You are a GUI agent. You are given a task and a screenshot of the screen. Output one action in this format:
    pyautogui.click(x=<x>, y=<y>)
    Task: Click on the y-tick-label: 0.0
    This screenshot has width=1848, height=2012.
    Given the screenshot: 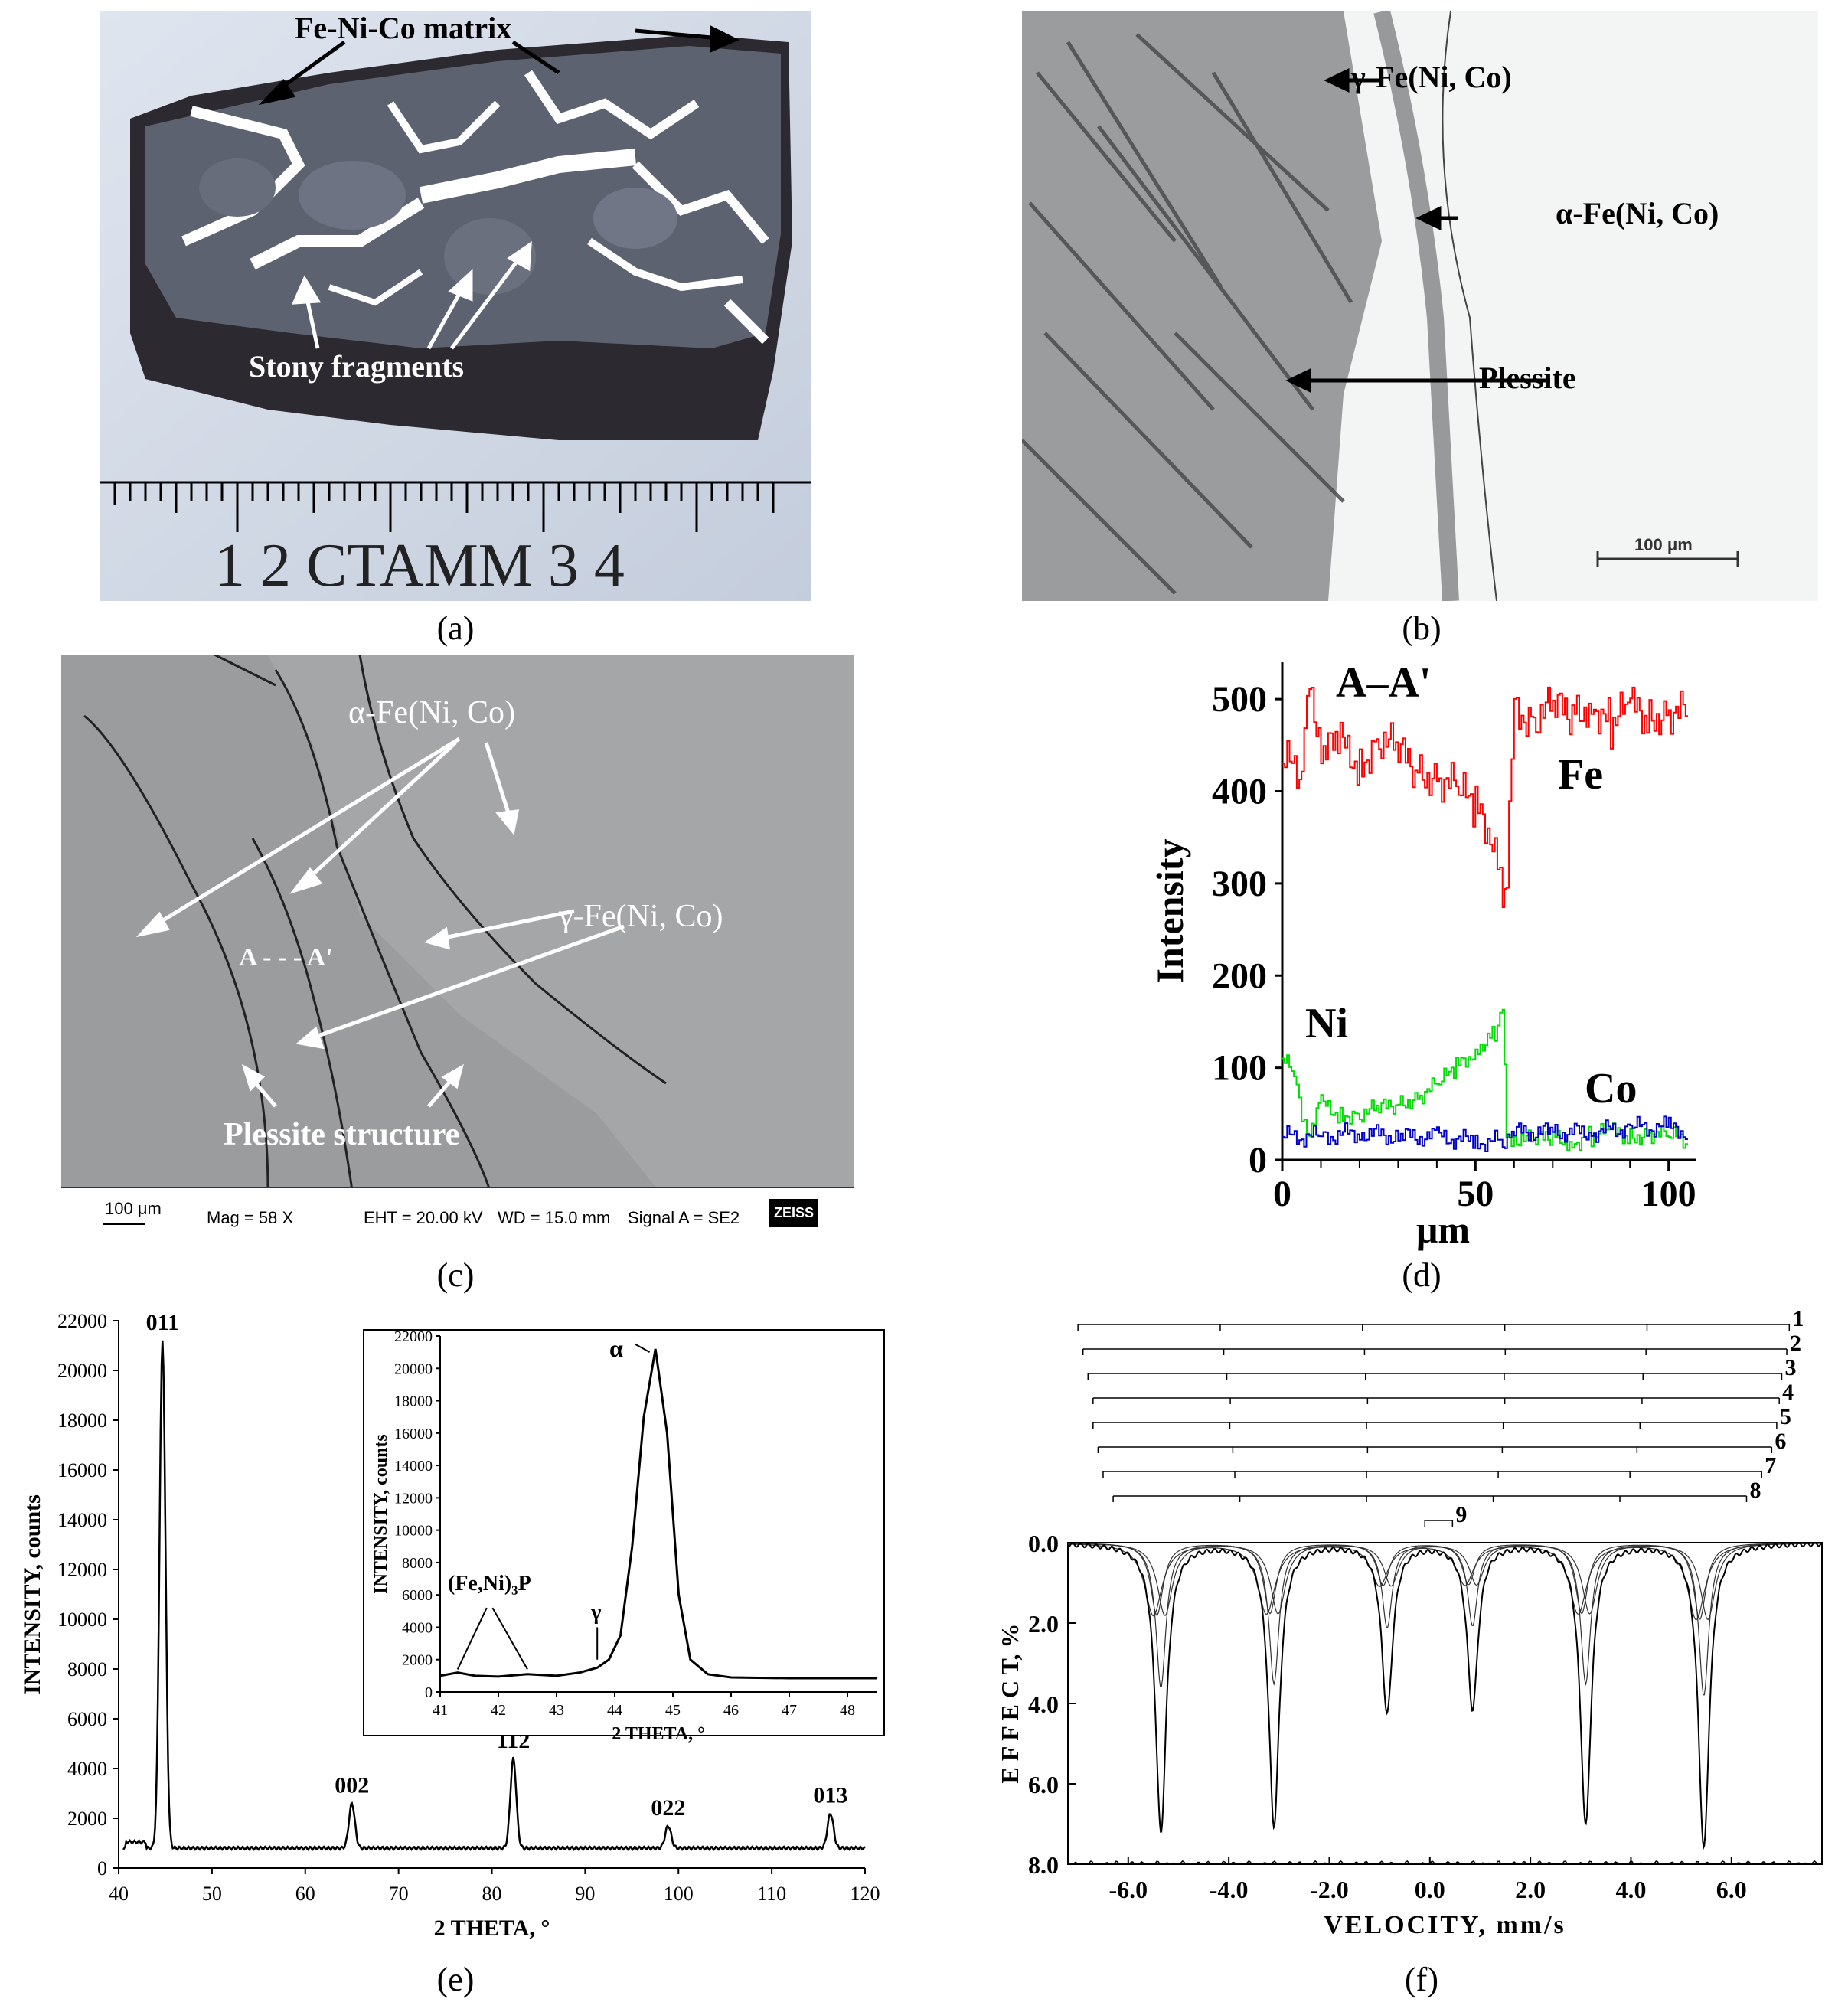 What is the action you would take?
    pyautogui.click(x=1043, y=1543)
    